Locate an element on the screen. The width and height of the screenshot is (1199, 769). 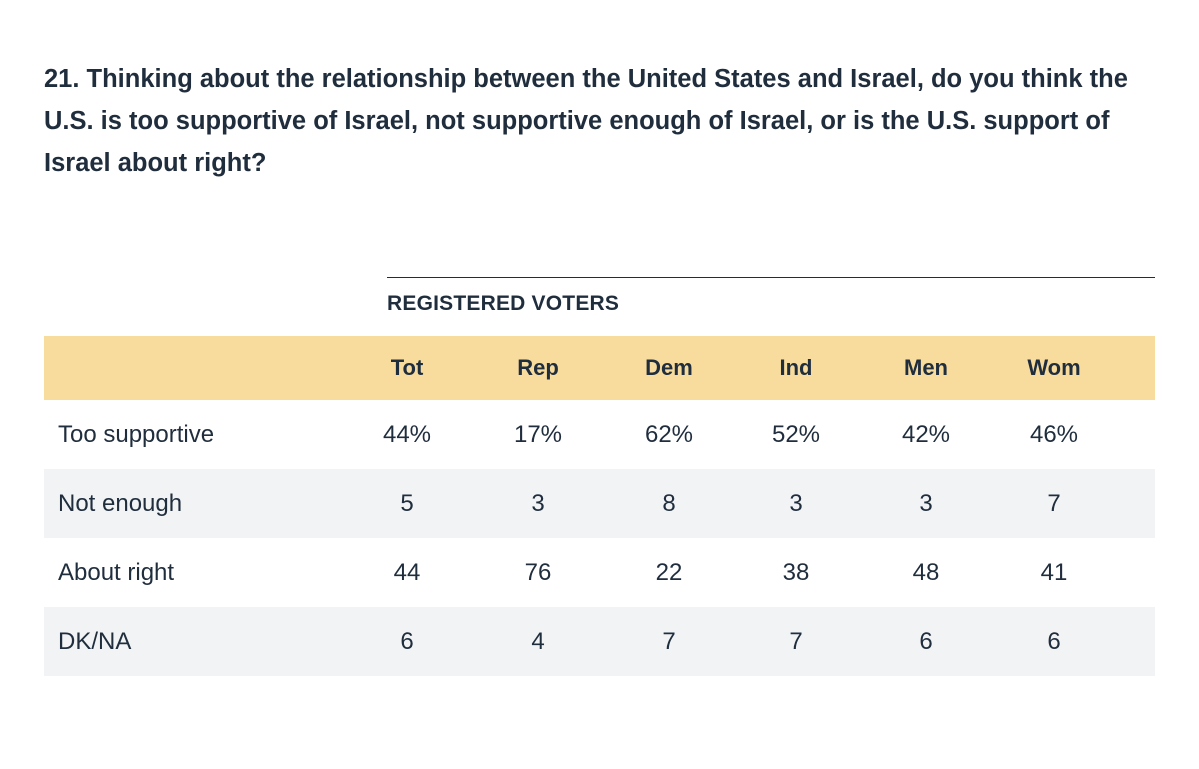
table-row: About right 44 76 22 38 48 41 is located at coordinates (599, 572).